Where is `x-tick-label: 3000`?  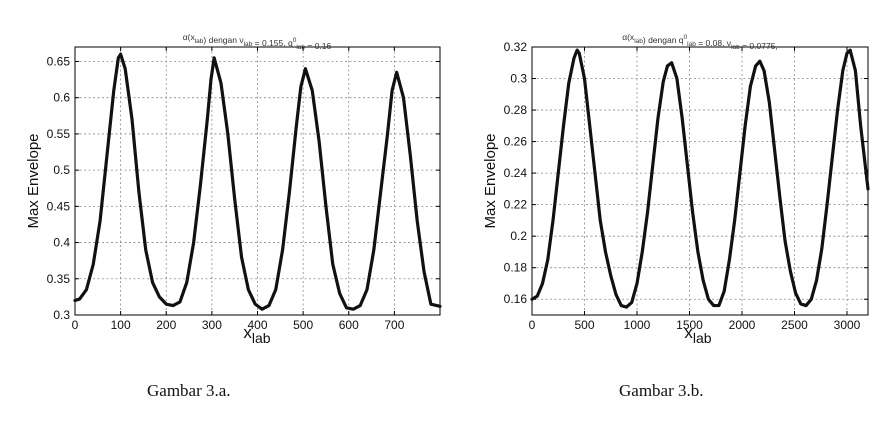 x-tick-label: 3000 is located at coordinates (847, 325).